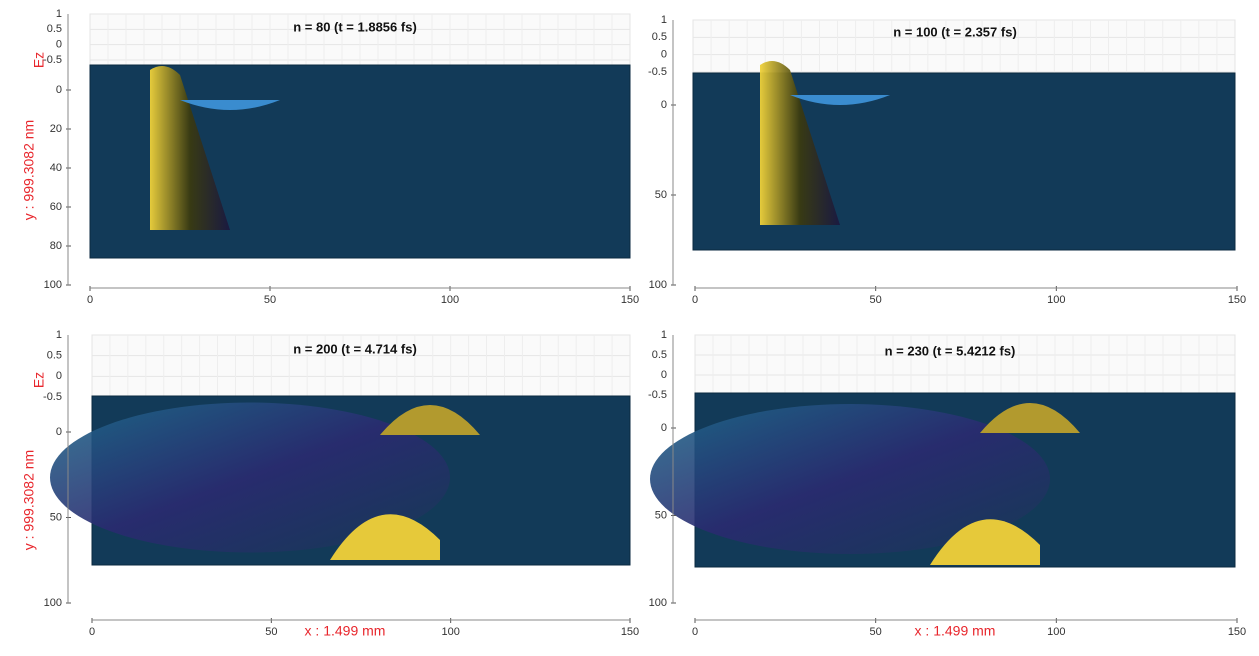 The height and width of the screenshot is (656, 1259). I want to click on chart-title: n = 230 (t = 5.4212 fs), so click(950, 350).